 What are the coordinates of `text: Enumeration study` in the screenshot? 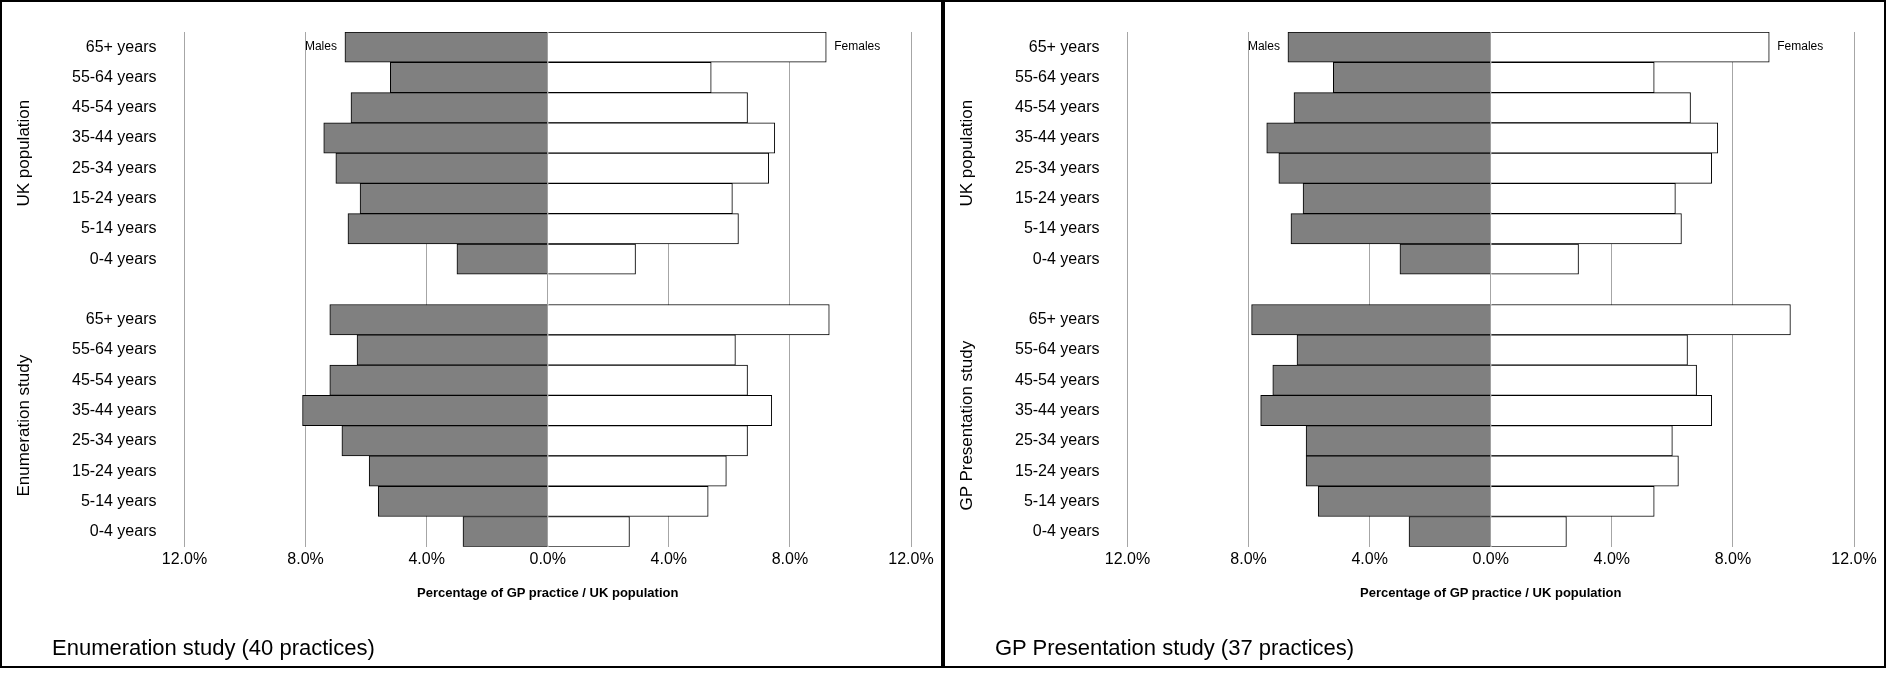 It's located at (23, 425).